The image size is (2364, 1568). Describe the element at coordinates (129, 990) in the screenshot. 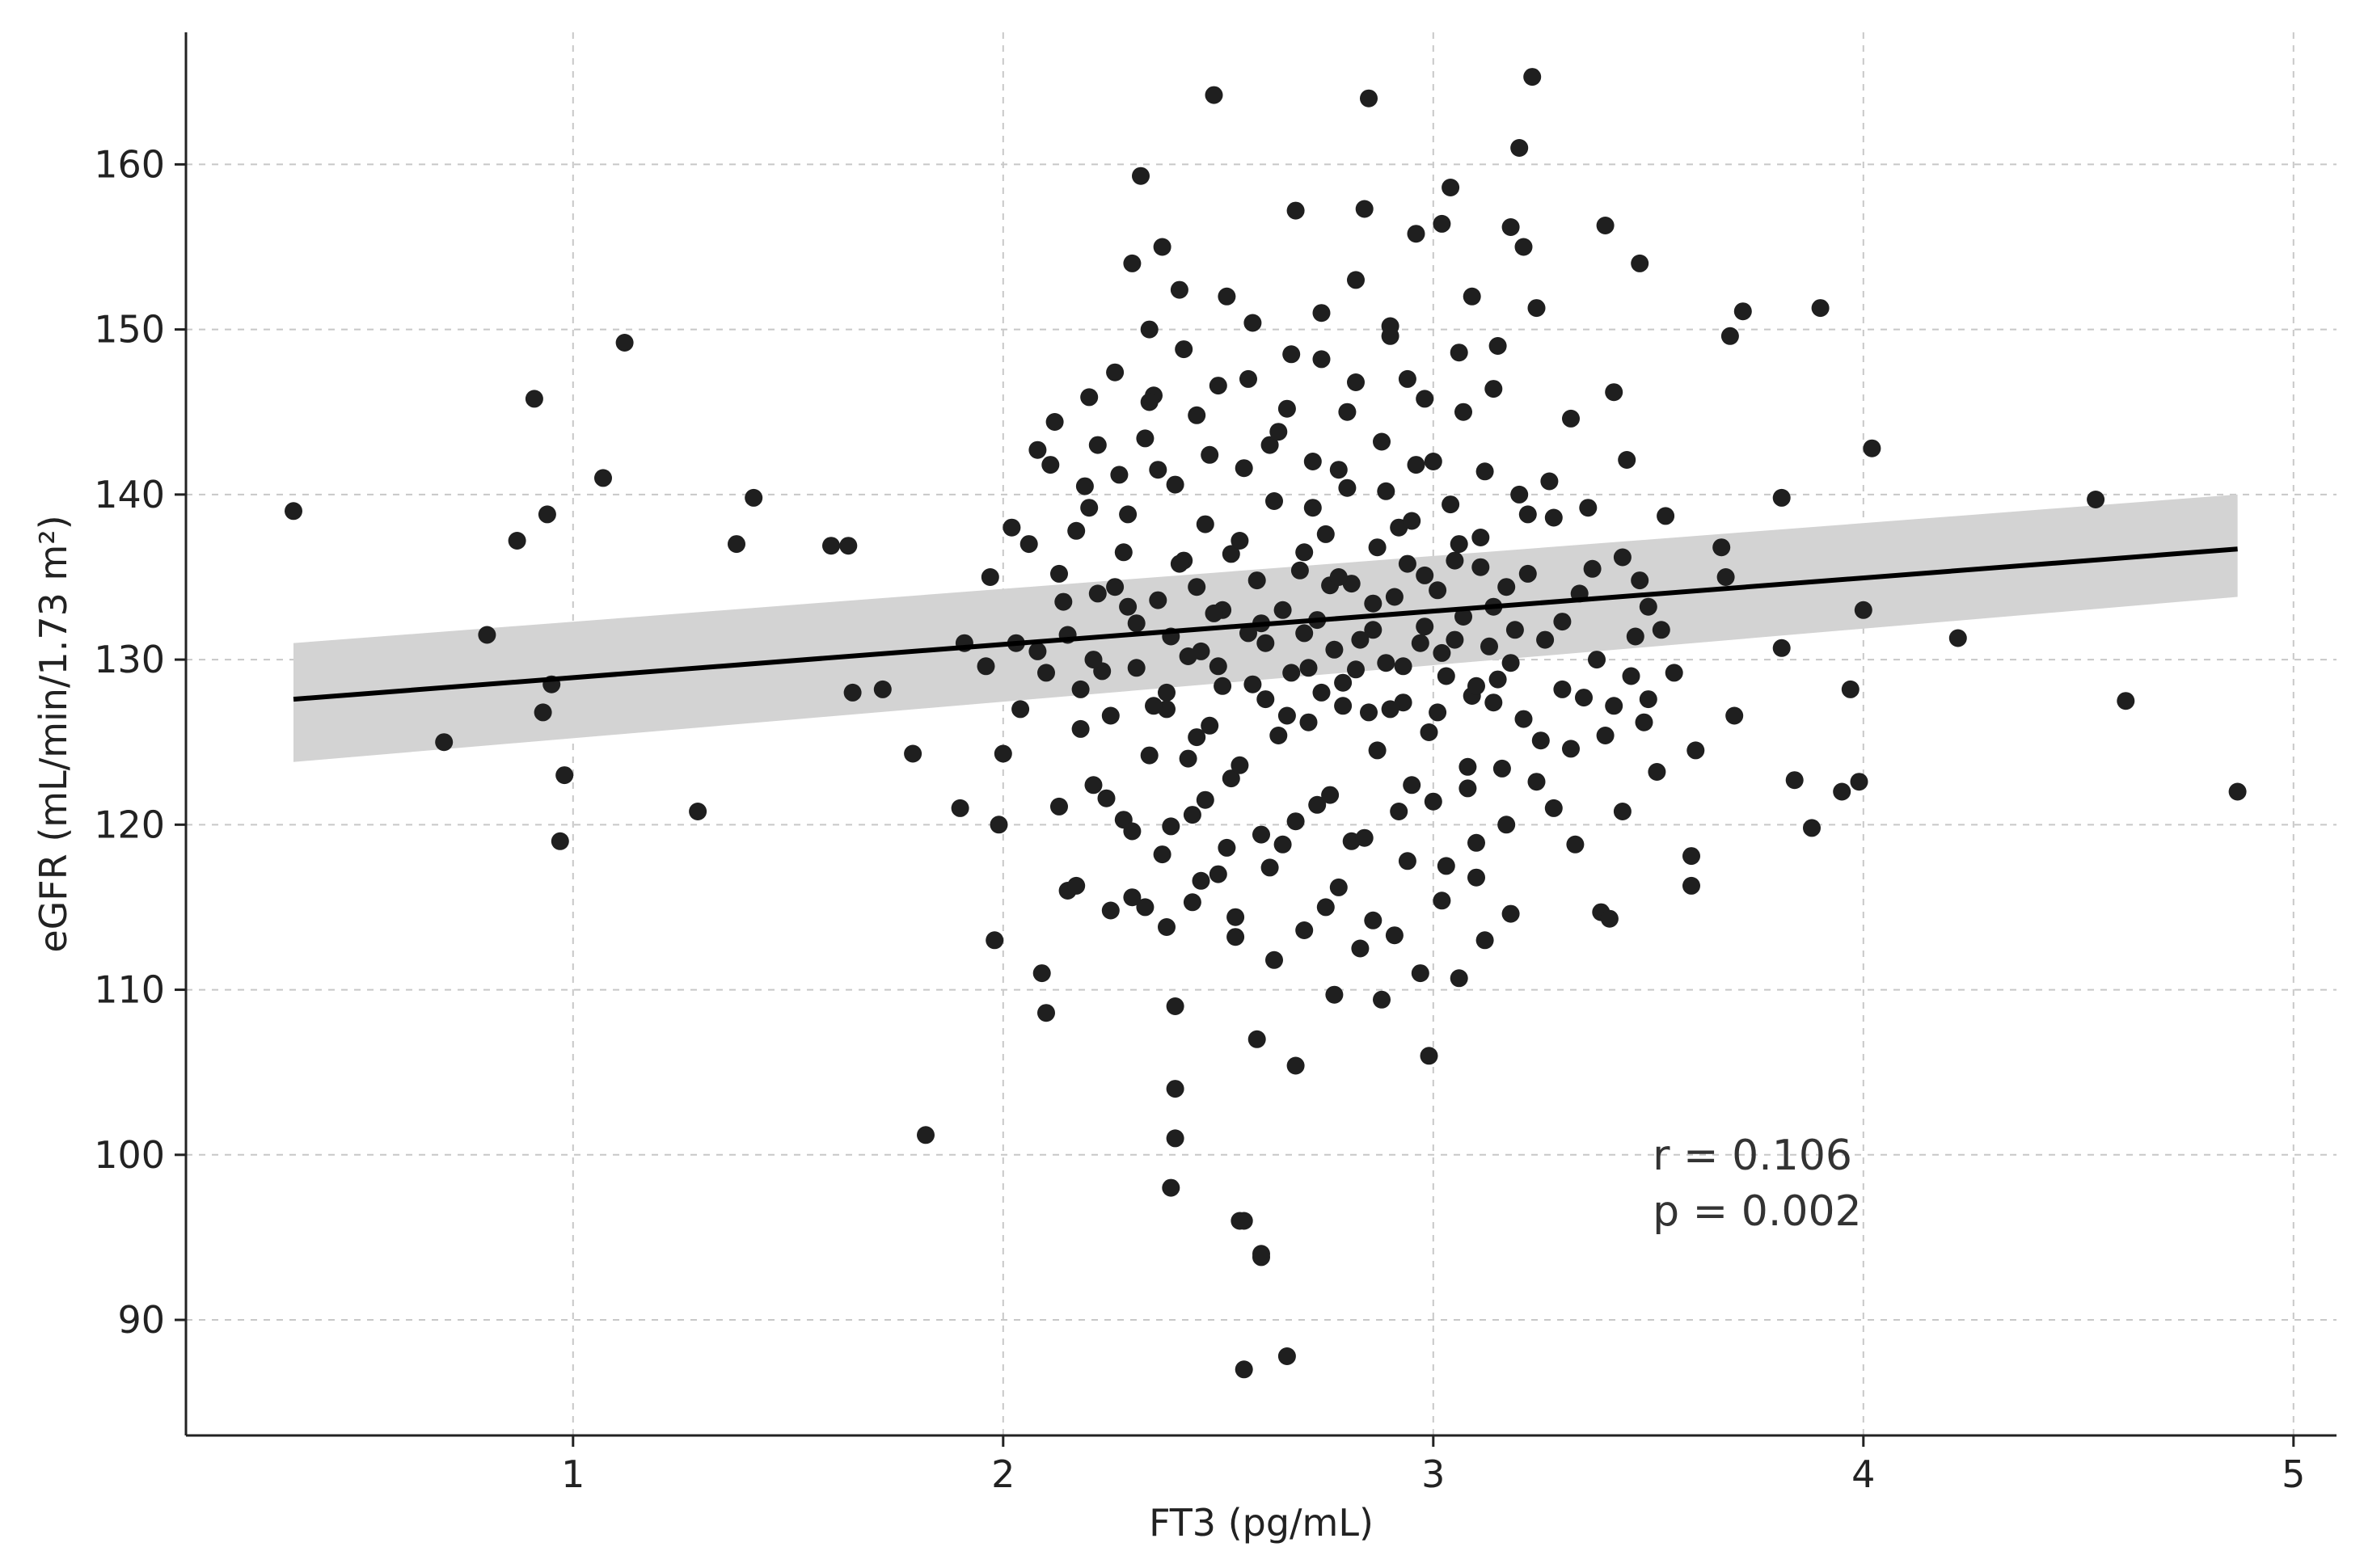

I see `y-tick-label: 110` at that location.